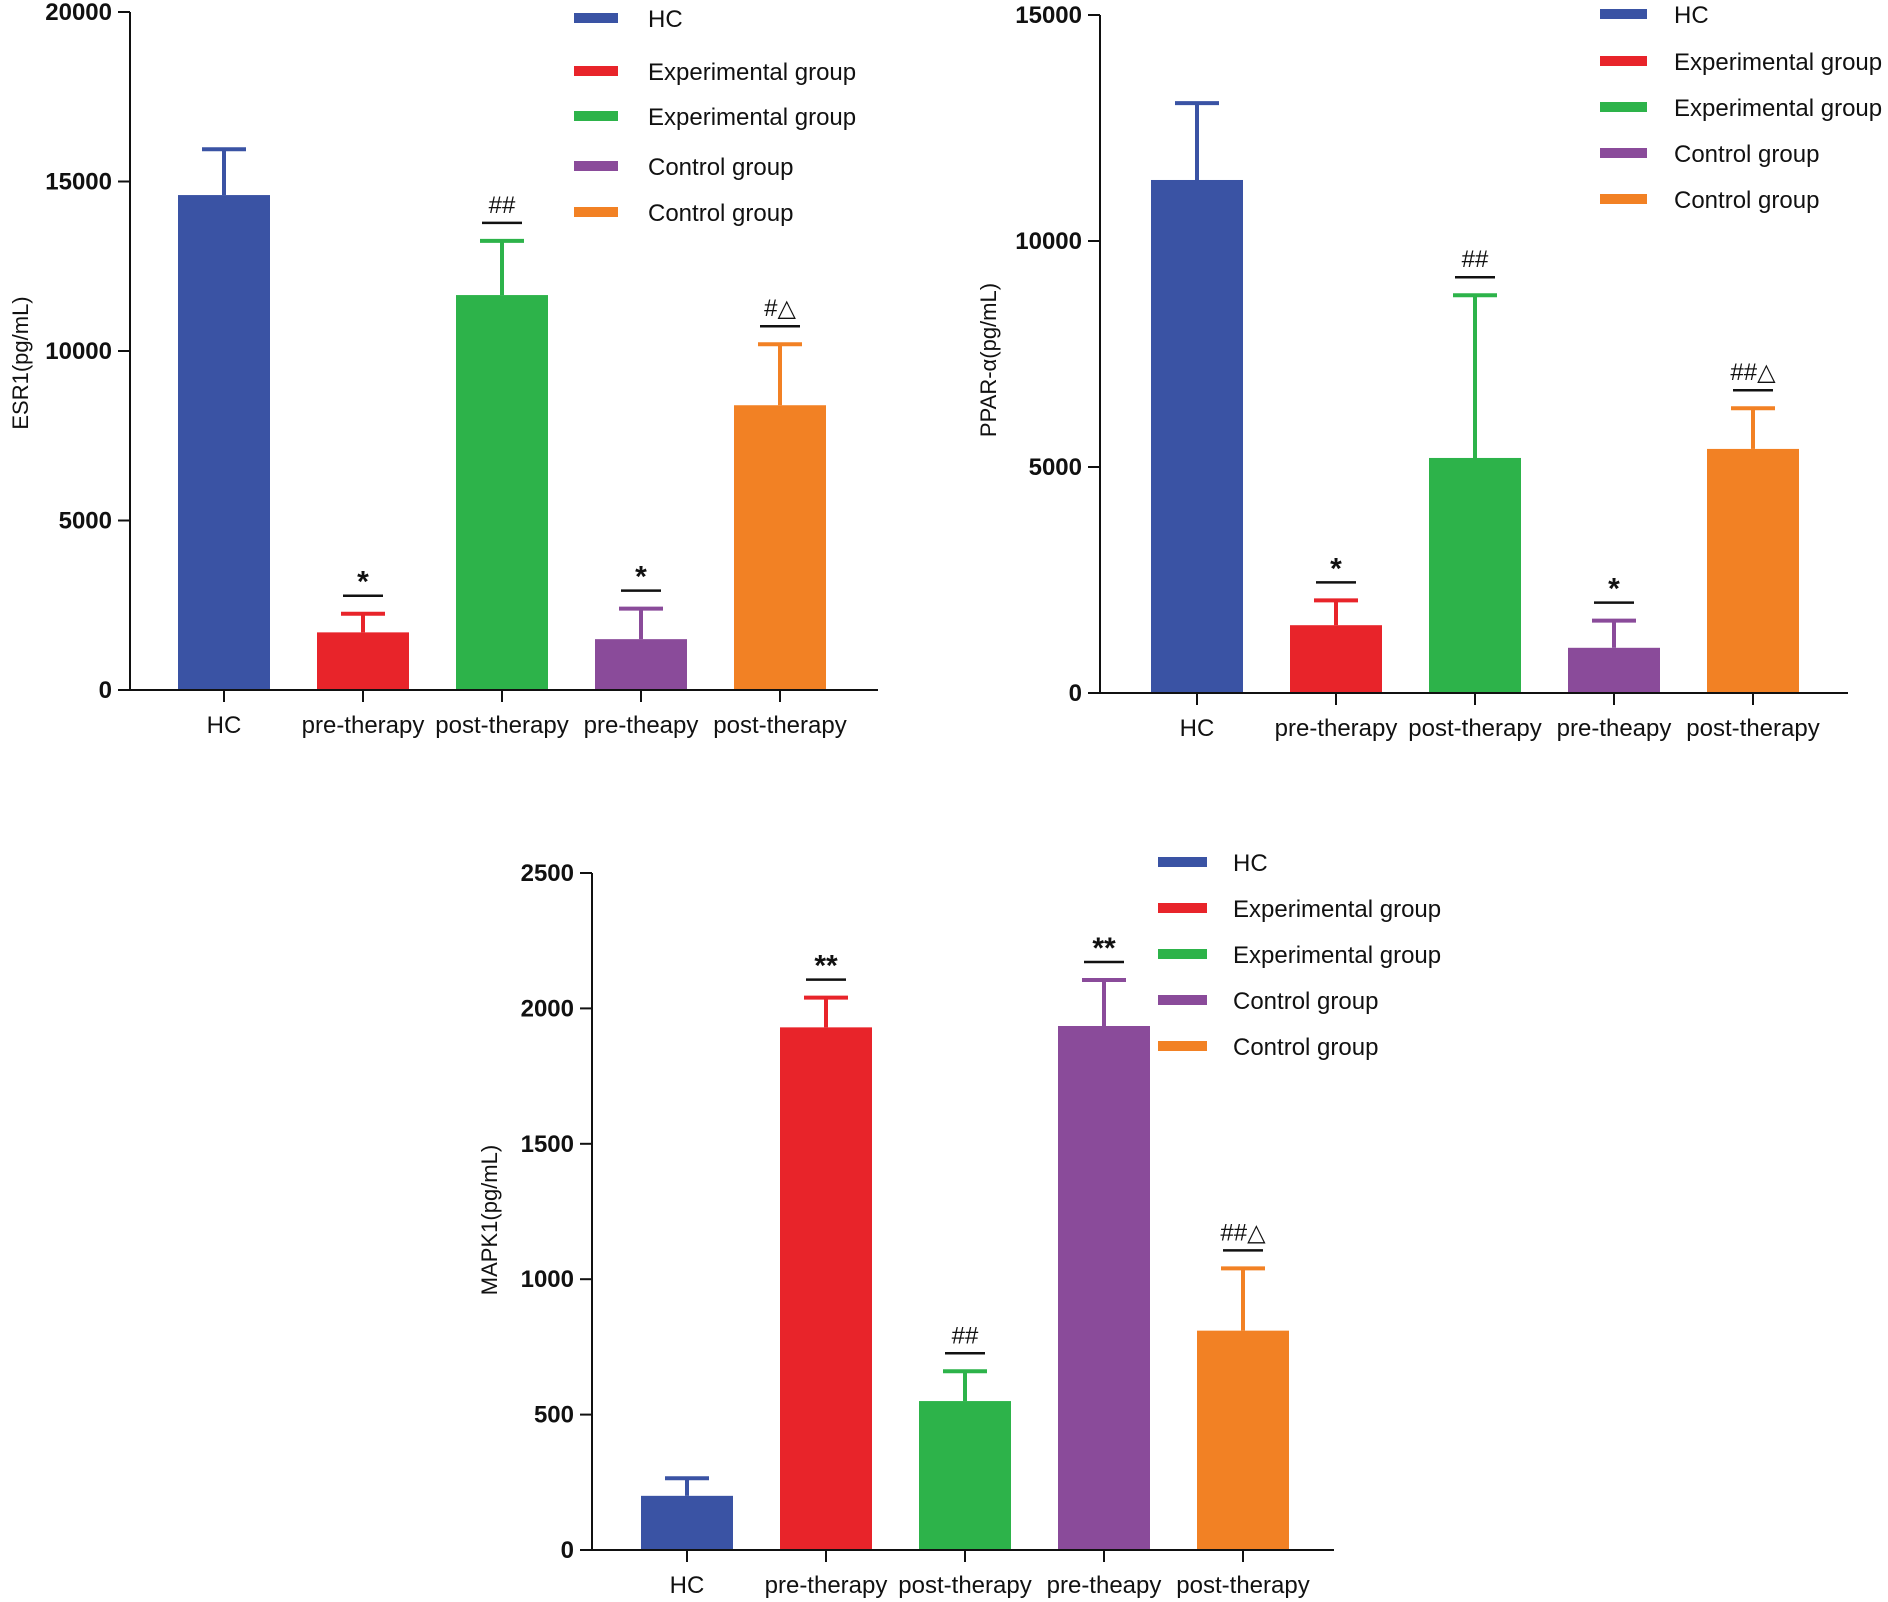 This screenshot has height=1602, width=1888. I want to click on esr1-x-tick-label-2: post-therapy, so click(501, 725).